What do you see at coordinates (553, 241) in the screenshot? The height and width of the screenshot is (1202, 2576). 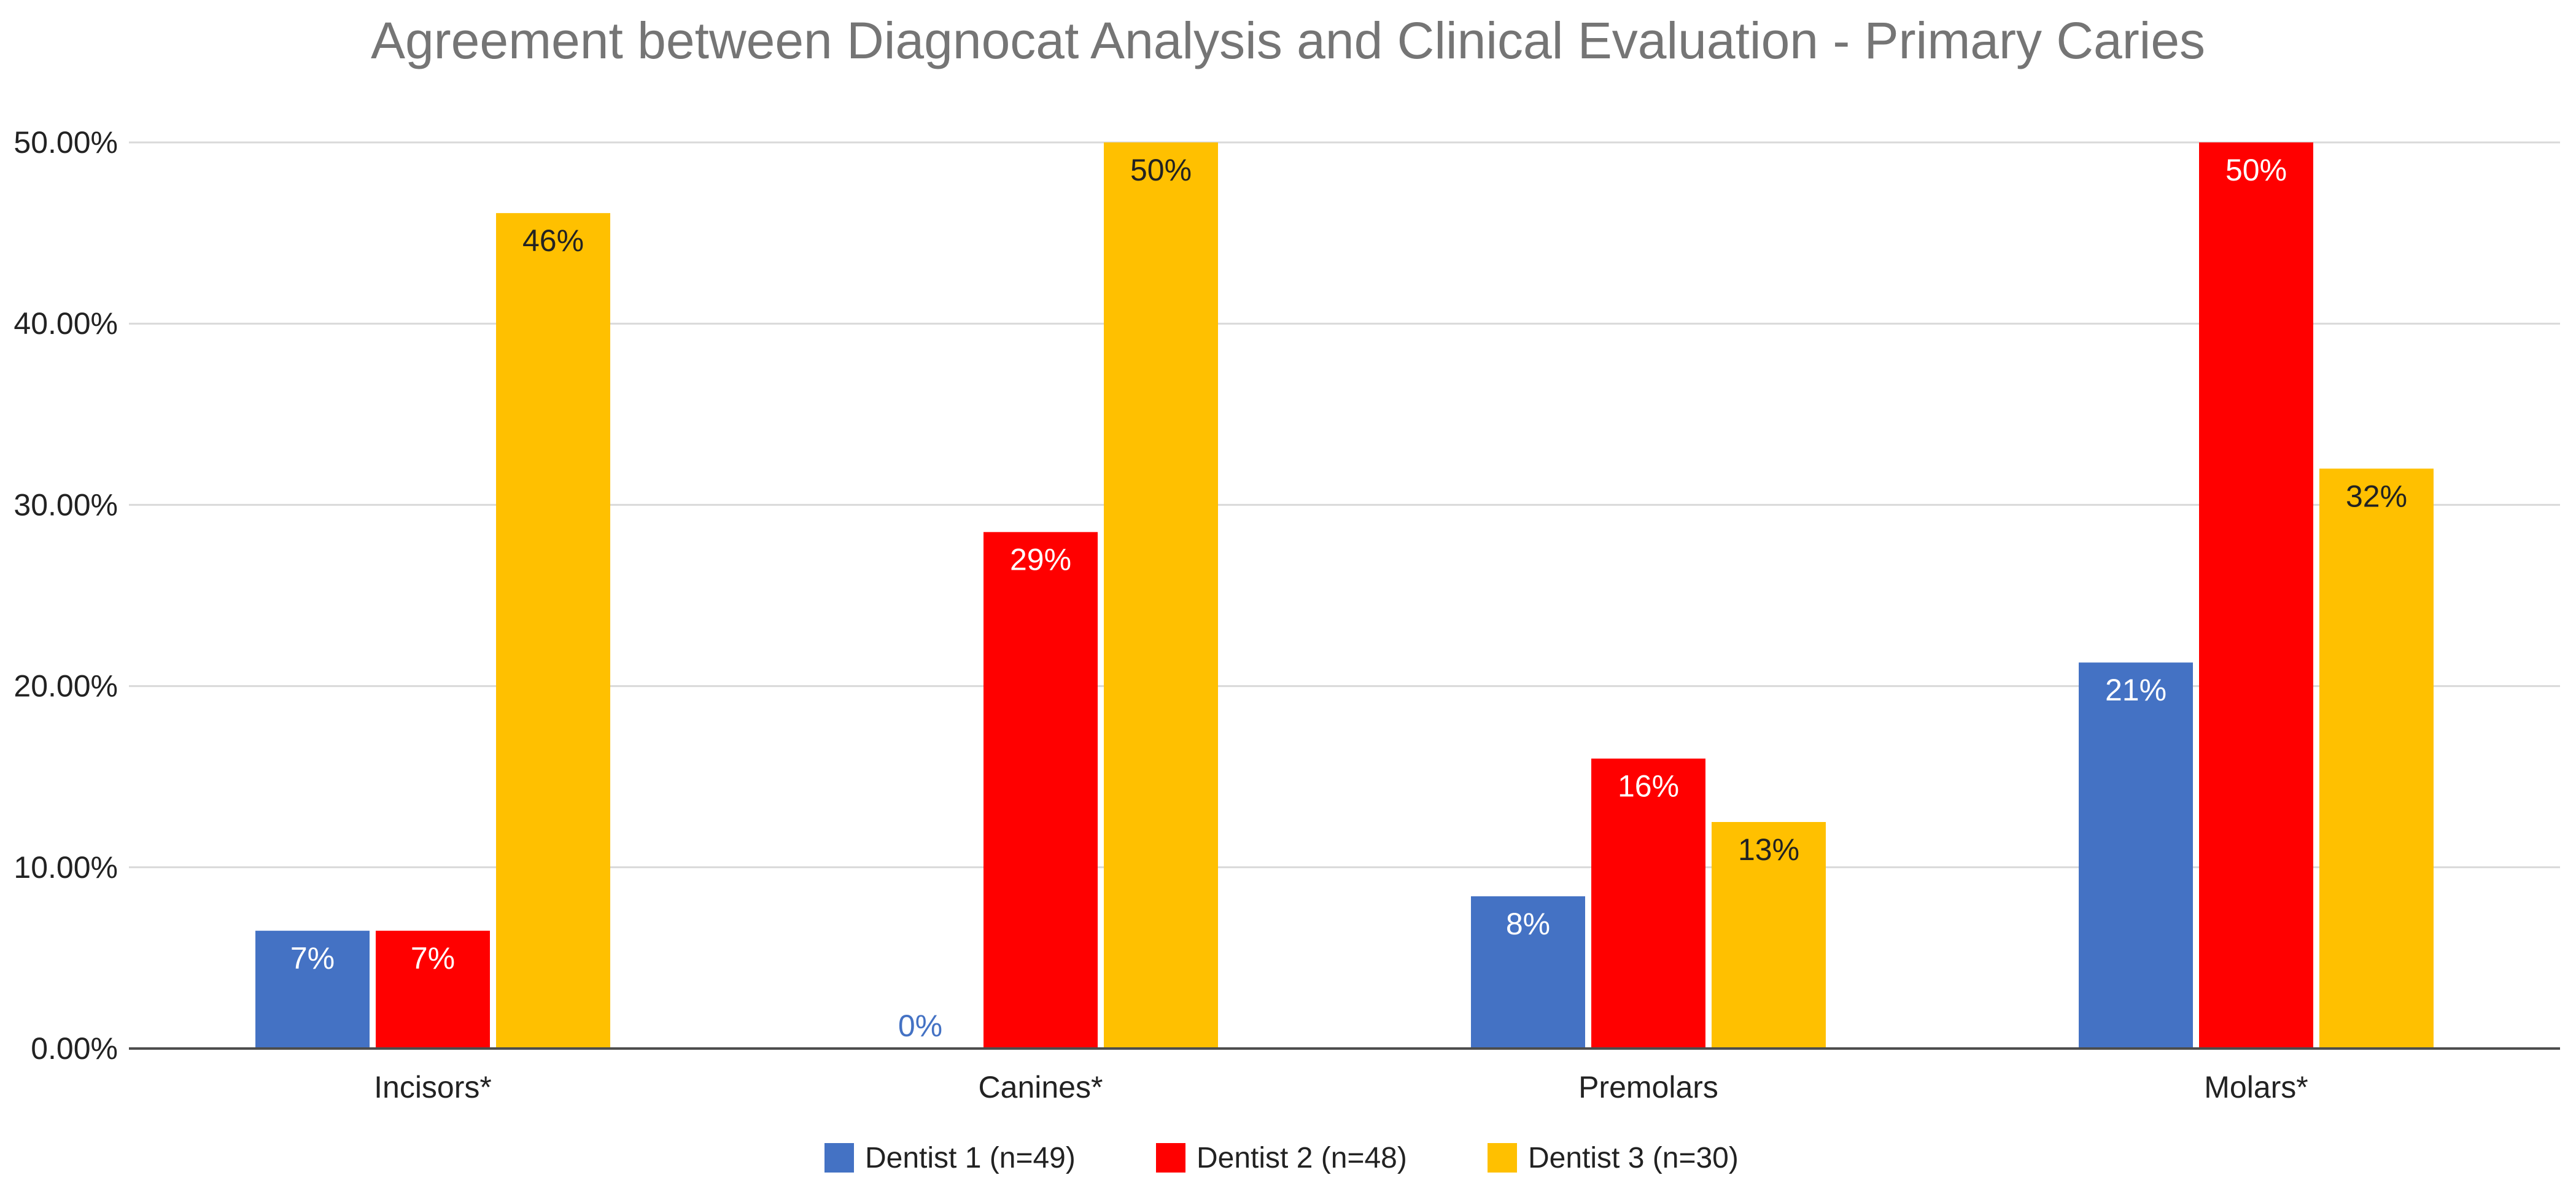 I see `data-label: 46%` at bounding box center [553, 241].